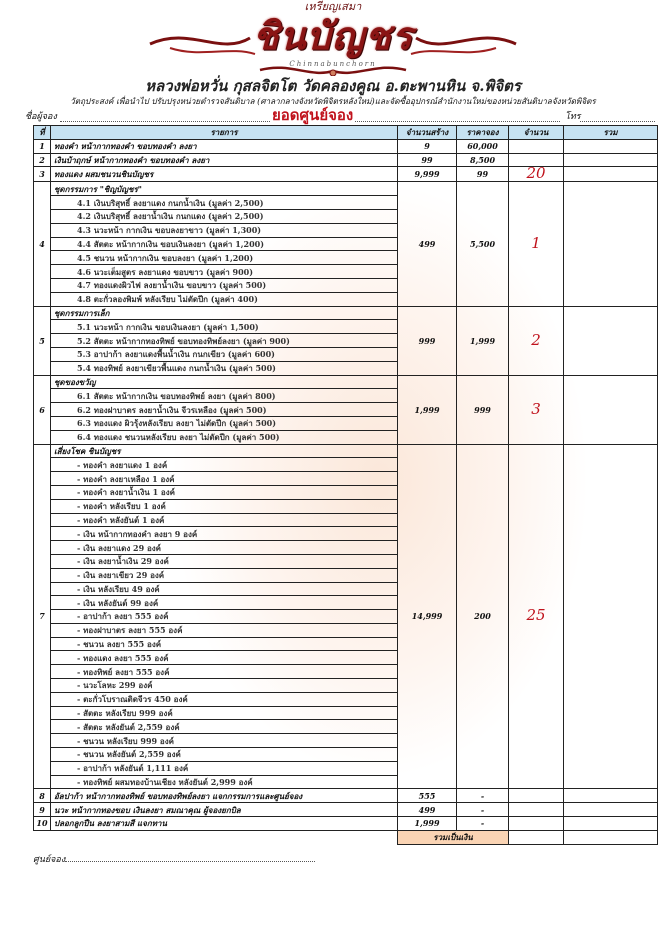  What do you see at coordinates (427, 796) in the screenshot?
I see `quantity-made: 555` at bounding box center [427, 796].